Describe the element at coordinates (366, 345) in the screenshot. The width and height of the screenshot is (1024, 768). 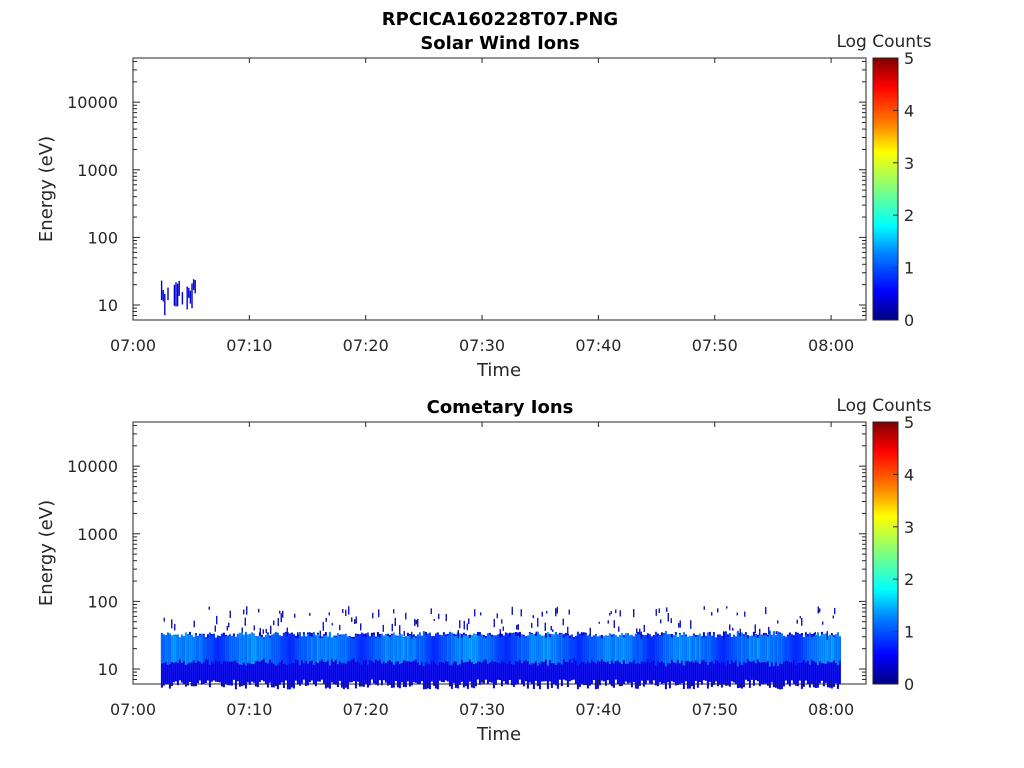
I see `x-tick-label: 07:20` at that location.